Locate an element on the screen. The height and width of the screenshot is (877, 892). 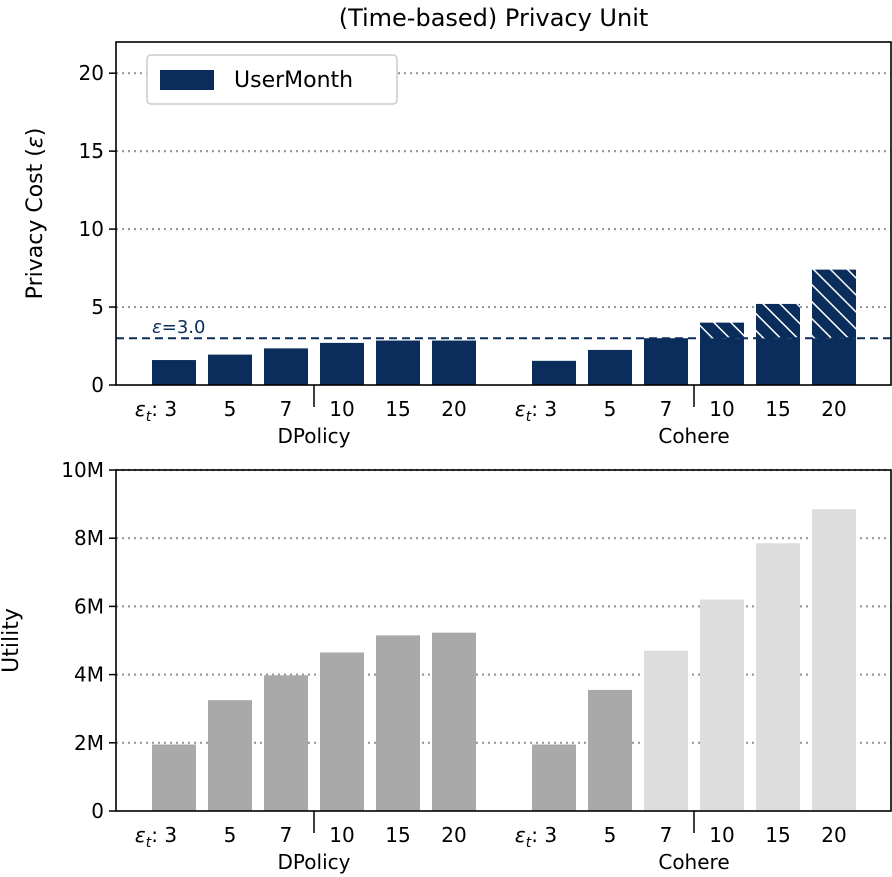
y-tick-label: 4M is located at coordinates (89, 675).